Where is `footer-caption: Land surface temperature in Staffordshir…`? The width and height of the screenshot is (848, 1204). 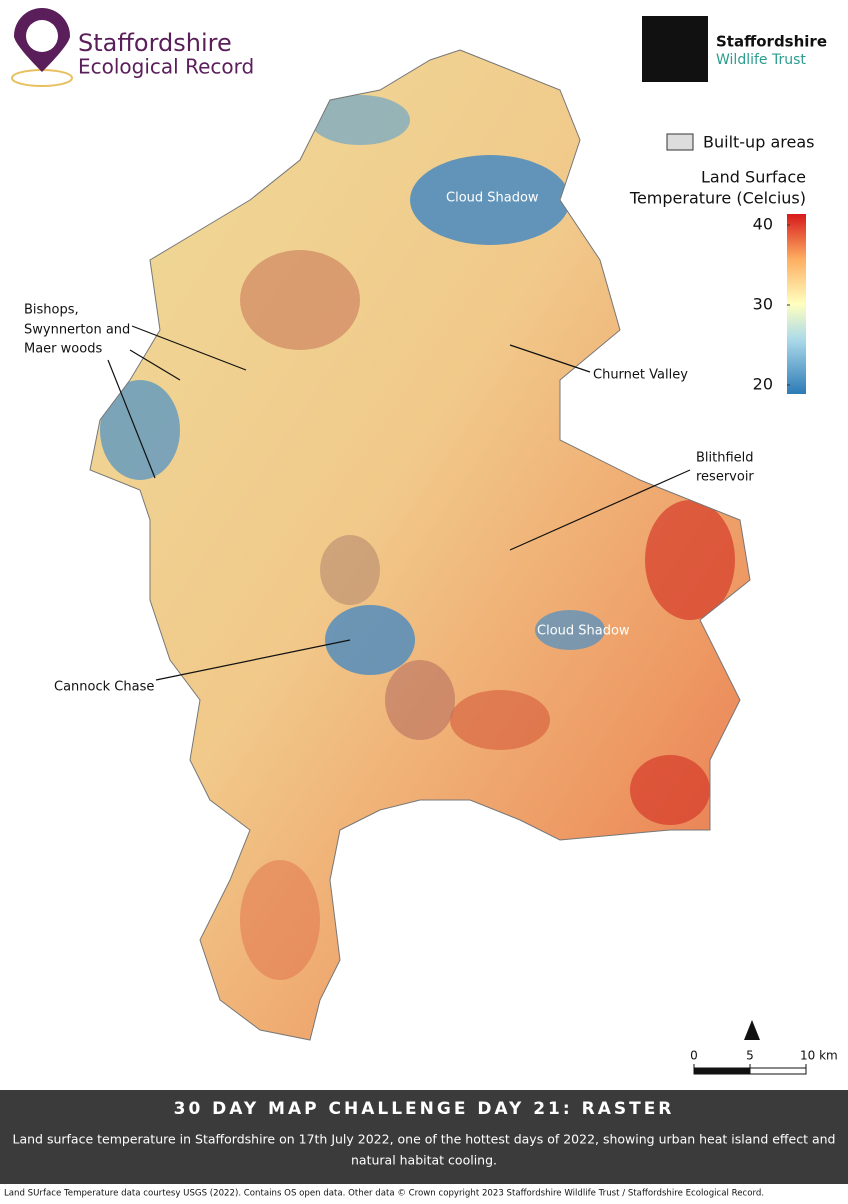
footer-caption: Land surface temperature in Staffordshir… is located at coordinates (423, 1139).